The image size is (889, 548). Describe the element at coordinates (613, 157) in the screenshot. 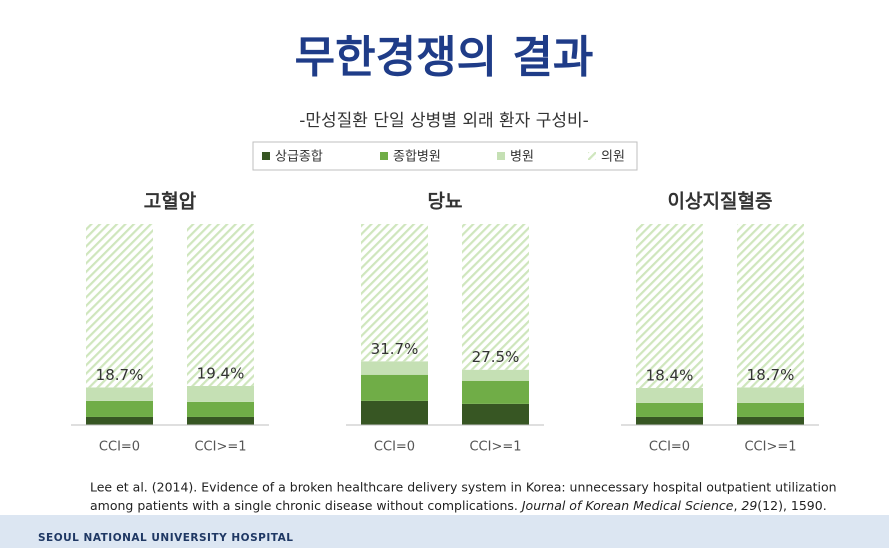

I see `legend-label: 의원` at that location.